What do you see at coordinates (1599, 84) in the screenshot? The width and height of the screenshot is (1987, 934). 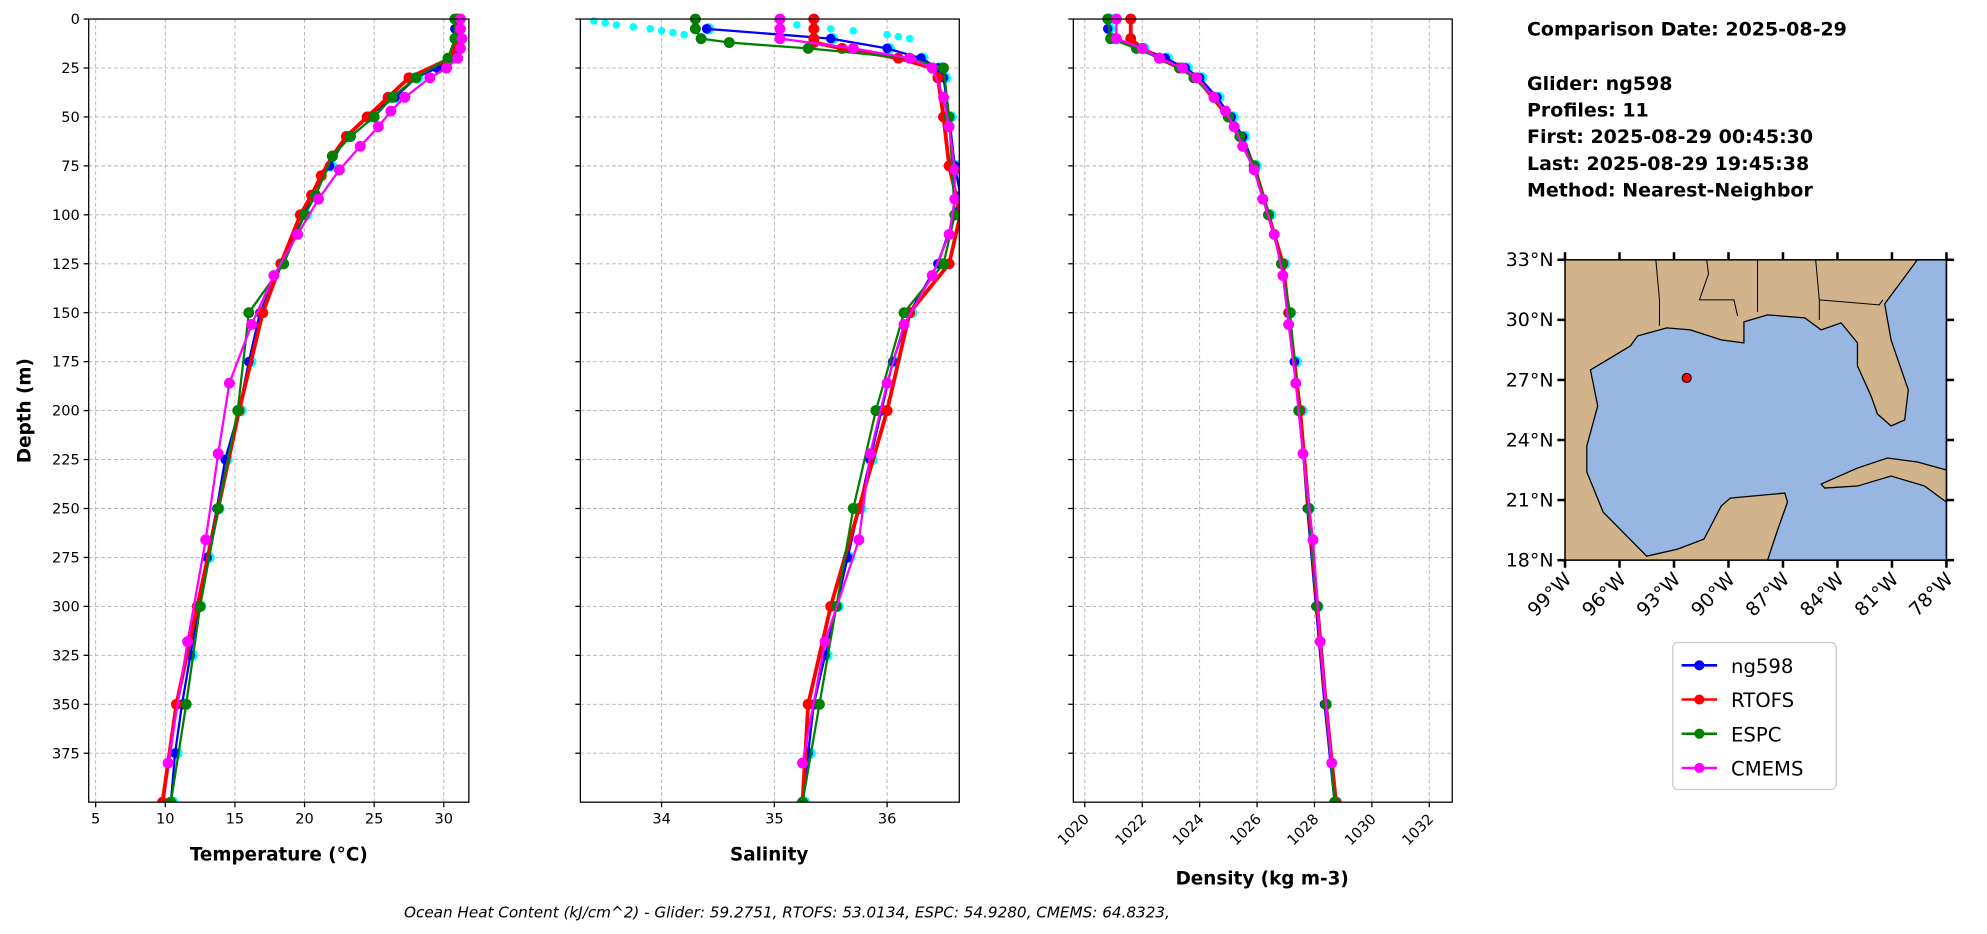 I see `glider-name: Glider: ng598` at bounding box center [1599, 84].